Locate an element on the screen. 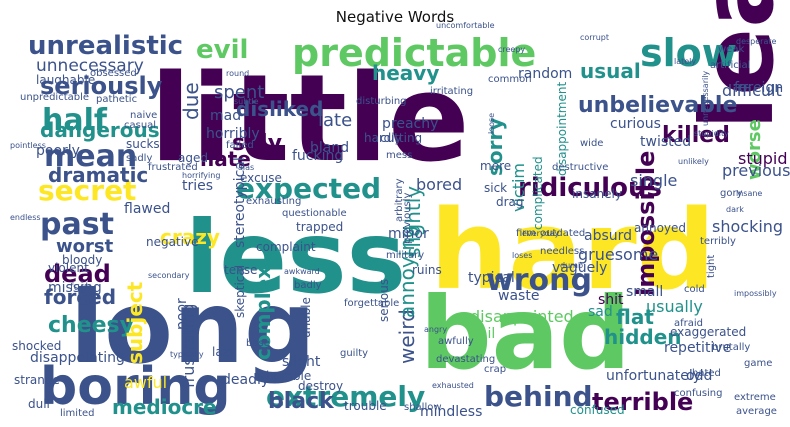  word-cutting: cutting is located at coordinates (401, 138).